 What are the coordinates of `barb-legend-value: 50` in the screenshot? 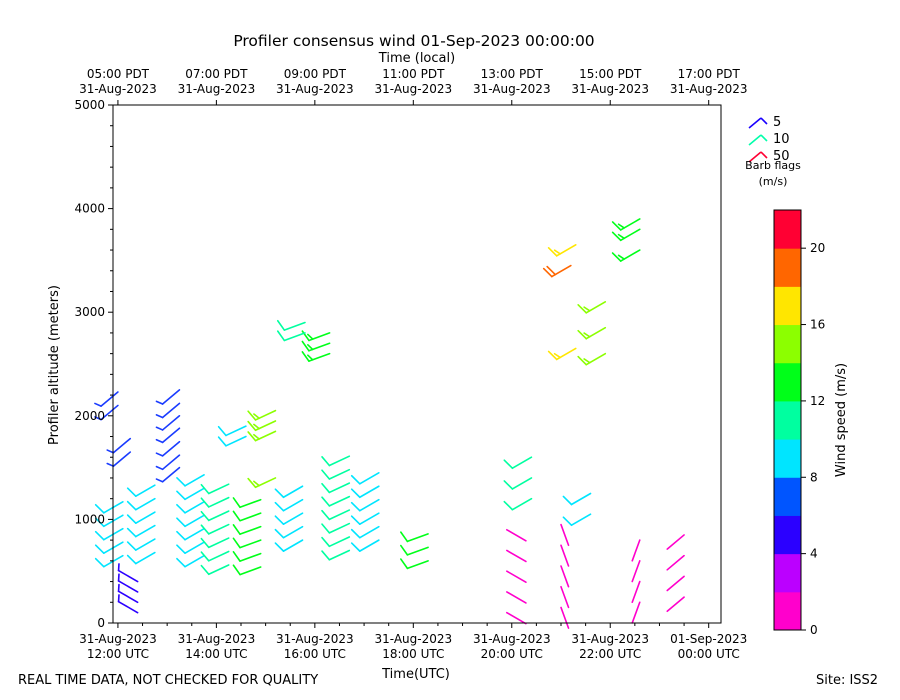 It's located at (781, 156).